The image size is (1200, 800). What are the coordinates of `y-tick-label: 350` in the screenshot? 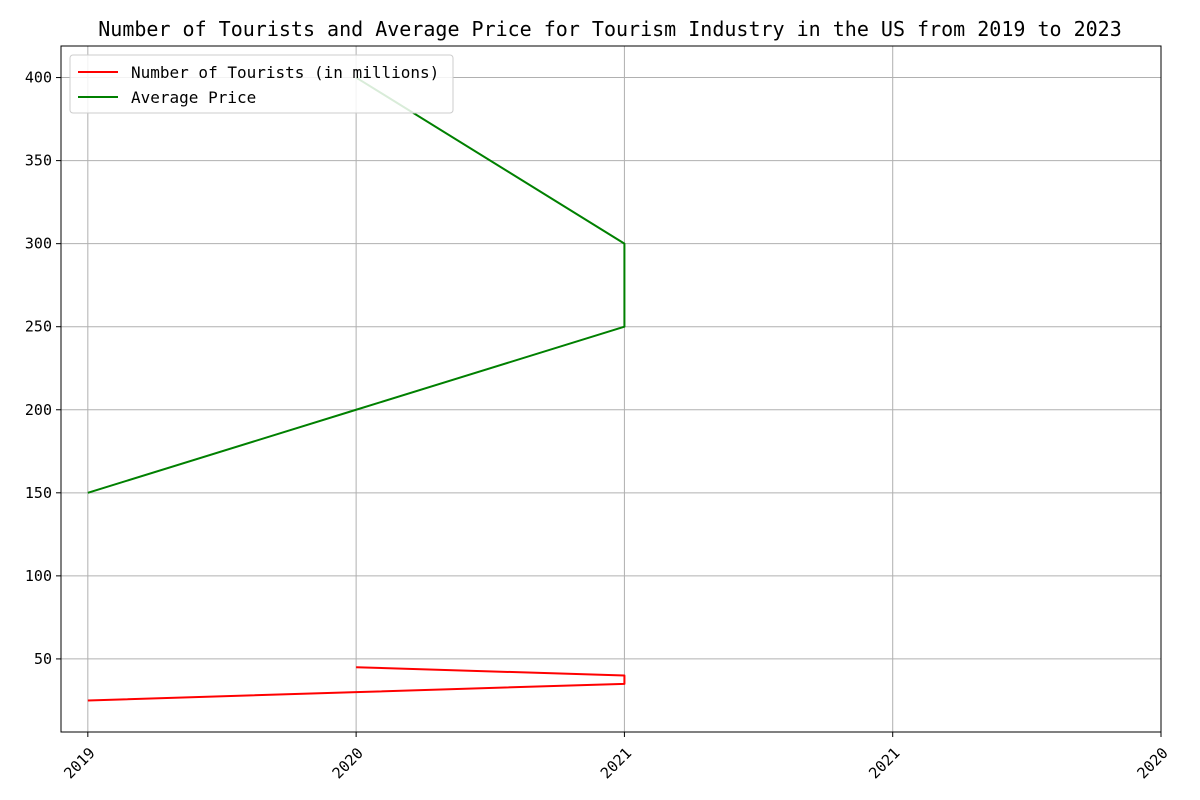 It's located at (38, 161).